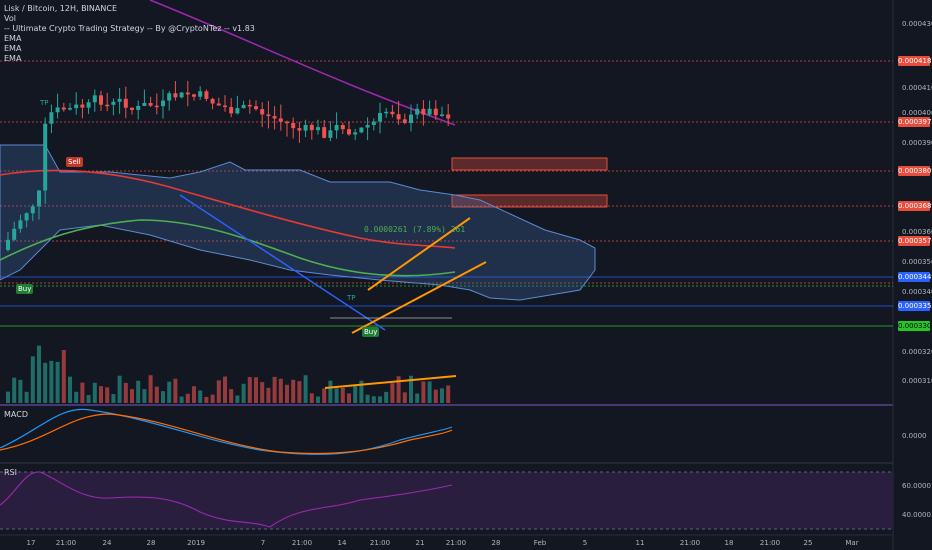 The height and width of the screenshot is (550, 932). I want to click on symbol-title: Lisk / Bitcoin, 12H, BINANCE, so click(60, 8).